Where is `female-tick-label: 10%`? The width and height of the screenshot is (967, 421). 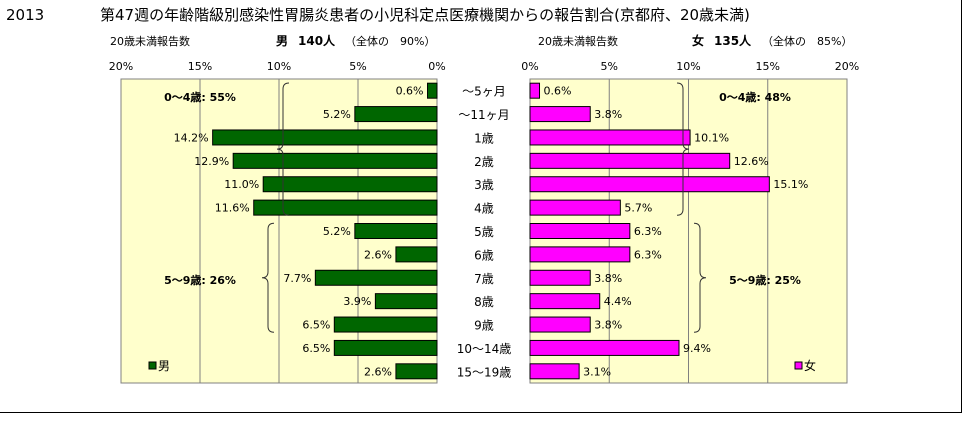
female-tick-label: 10% is located at coordinates (688, 66).